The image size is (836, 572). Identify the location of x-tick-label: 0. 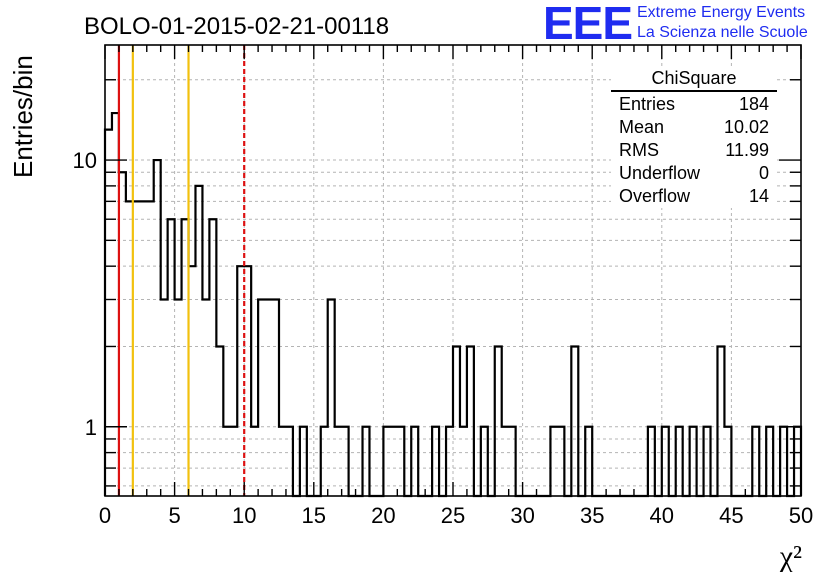
(105, 515).